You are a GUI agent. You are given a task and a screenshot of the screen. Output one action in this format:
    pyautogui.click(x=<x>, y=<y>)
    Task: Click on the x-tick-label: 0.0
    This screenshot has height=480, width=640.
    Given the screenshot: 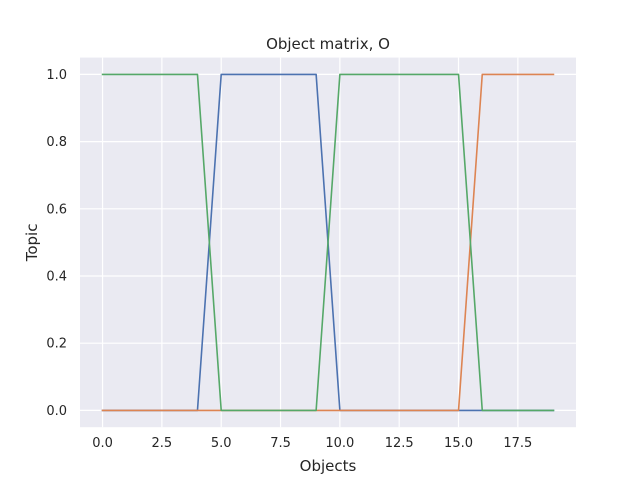 What is the action you would take?
    pyautogui.click(x=102, y=443)
    